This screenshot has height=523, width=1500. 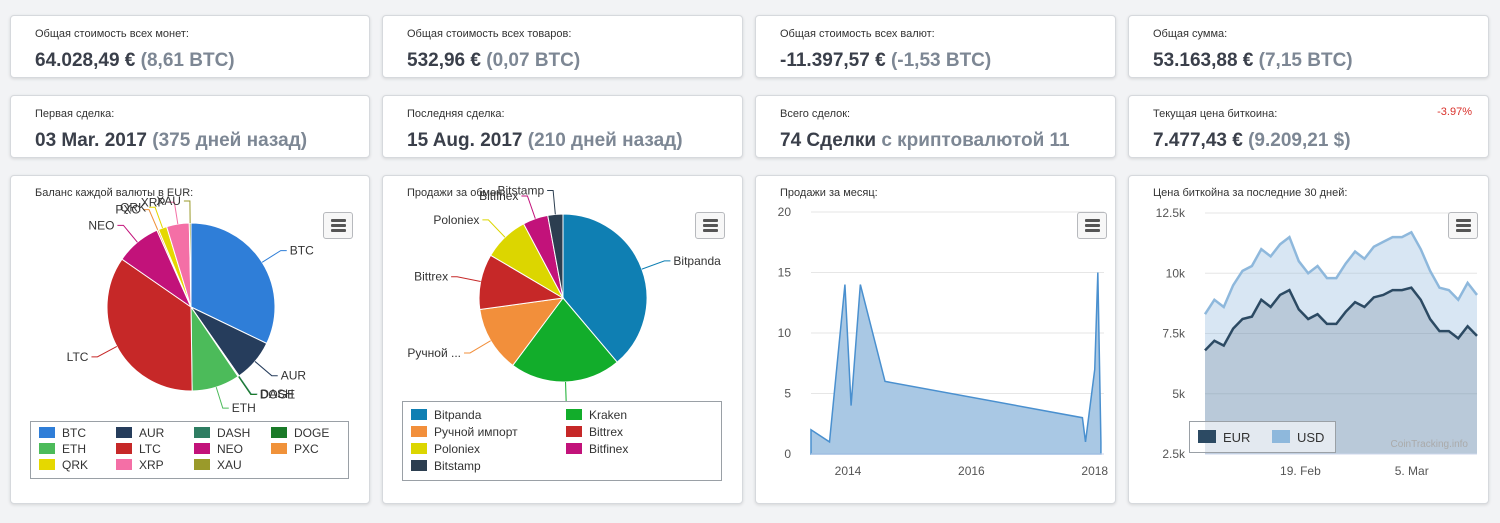 What do you see at coordinates (787, 454) in the screenshot?
I see `y-tick-label: 0` at bounding box center [787, 454].